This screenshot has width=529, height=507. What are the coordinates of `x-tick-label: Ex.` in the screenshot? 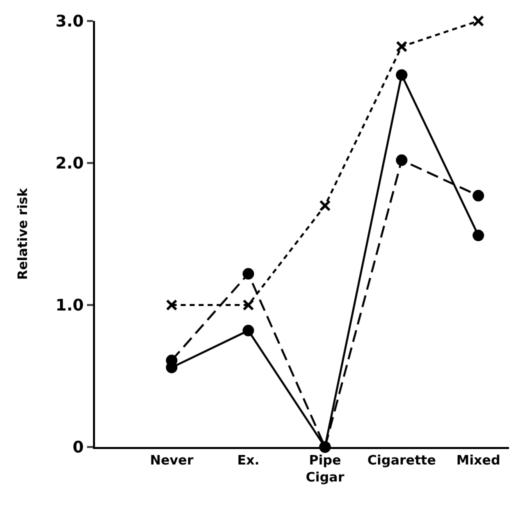 It's located at (248, 461).